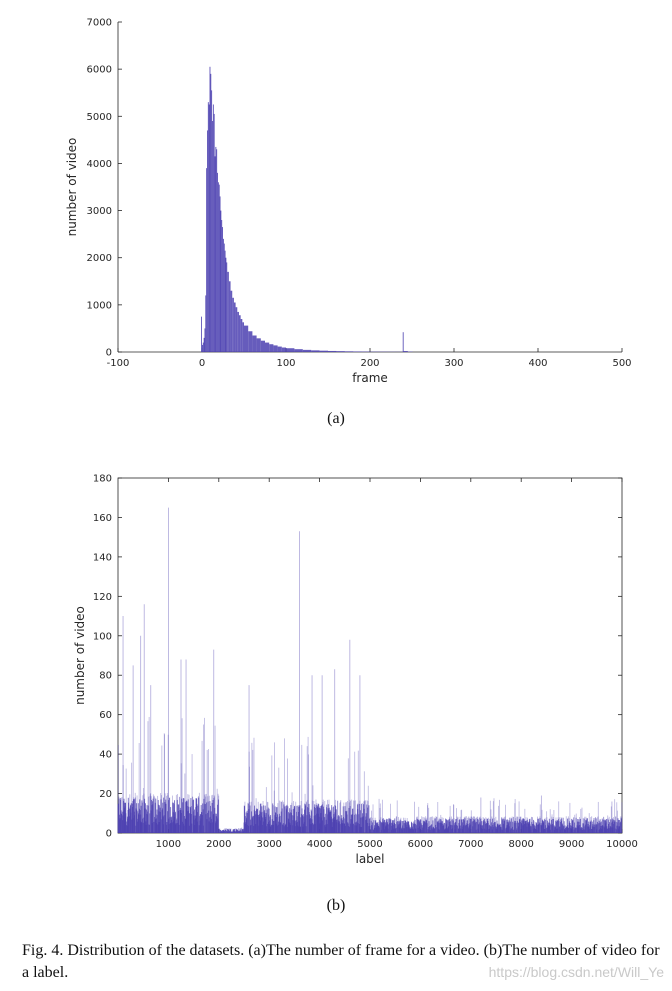  Describe the element at coordinates (218, 844) in the screenshot. I see `x-tick-label: 2000` at that location.